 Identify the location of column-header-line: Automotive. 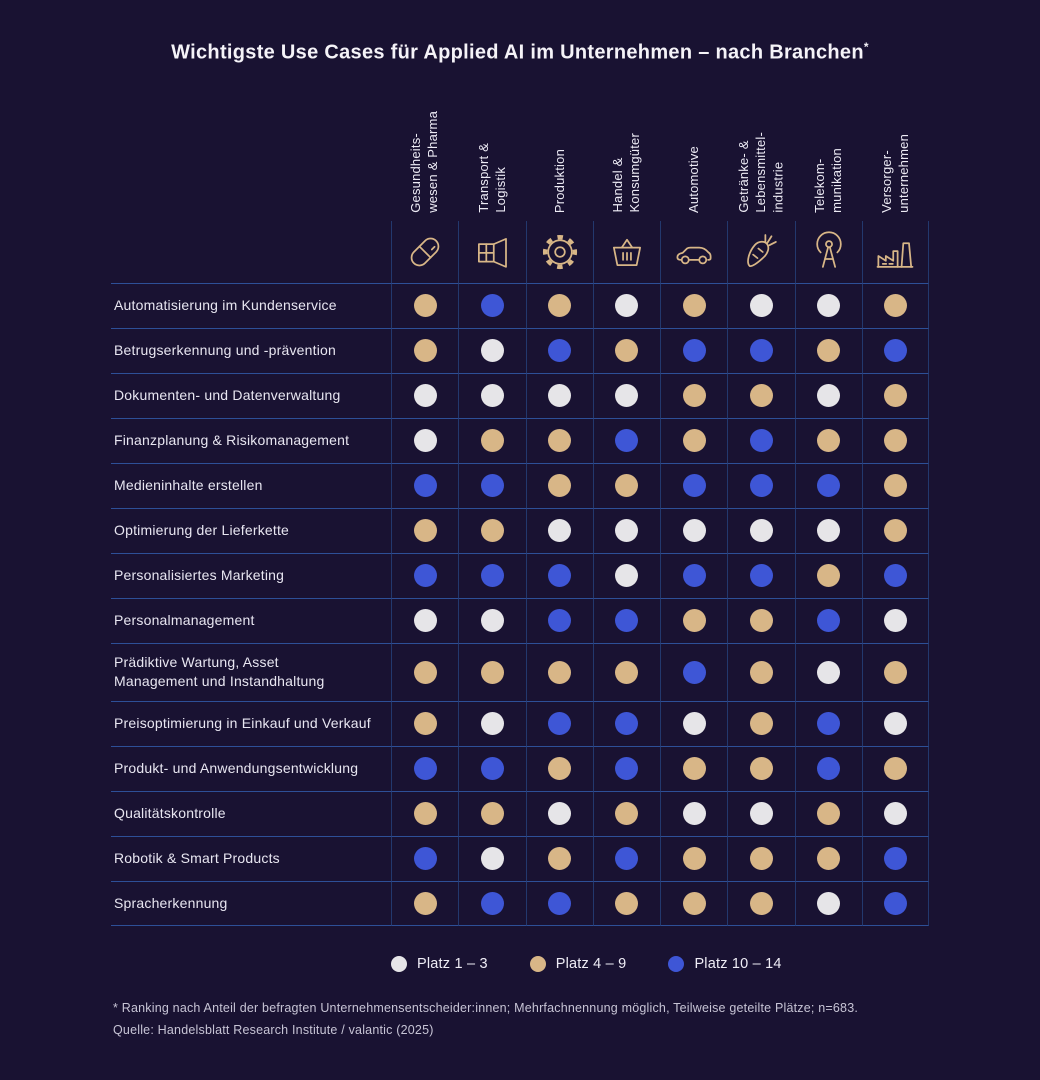
(694, 179).